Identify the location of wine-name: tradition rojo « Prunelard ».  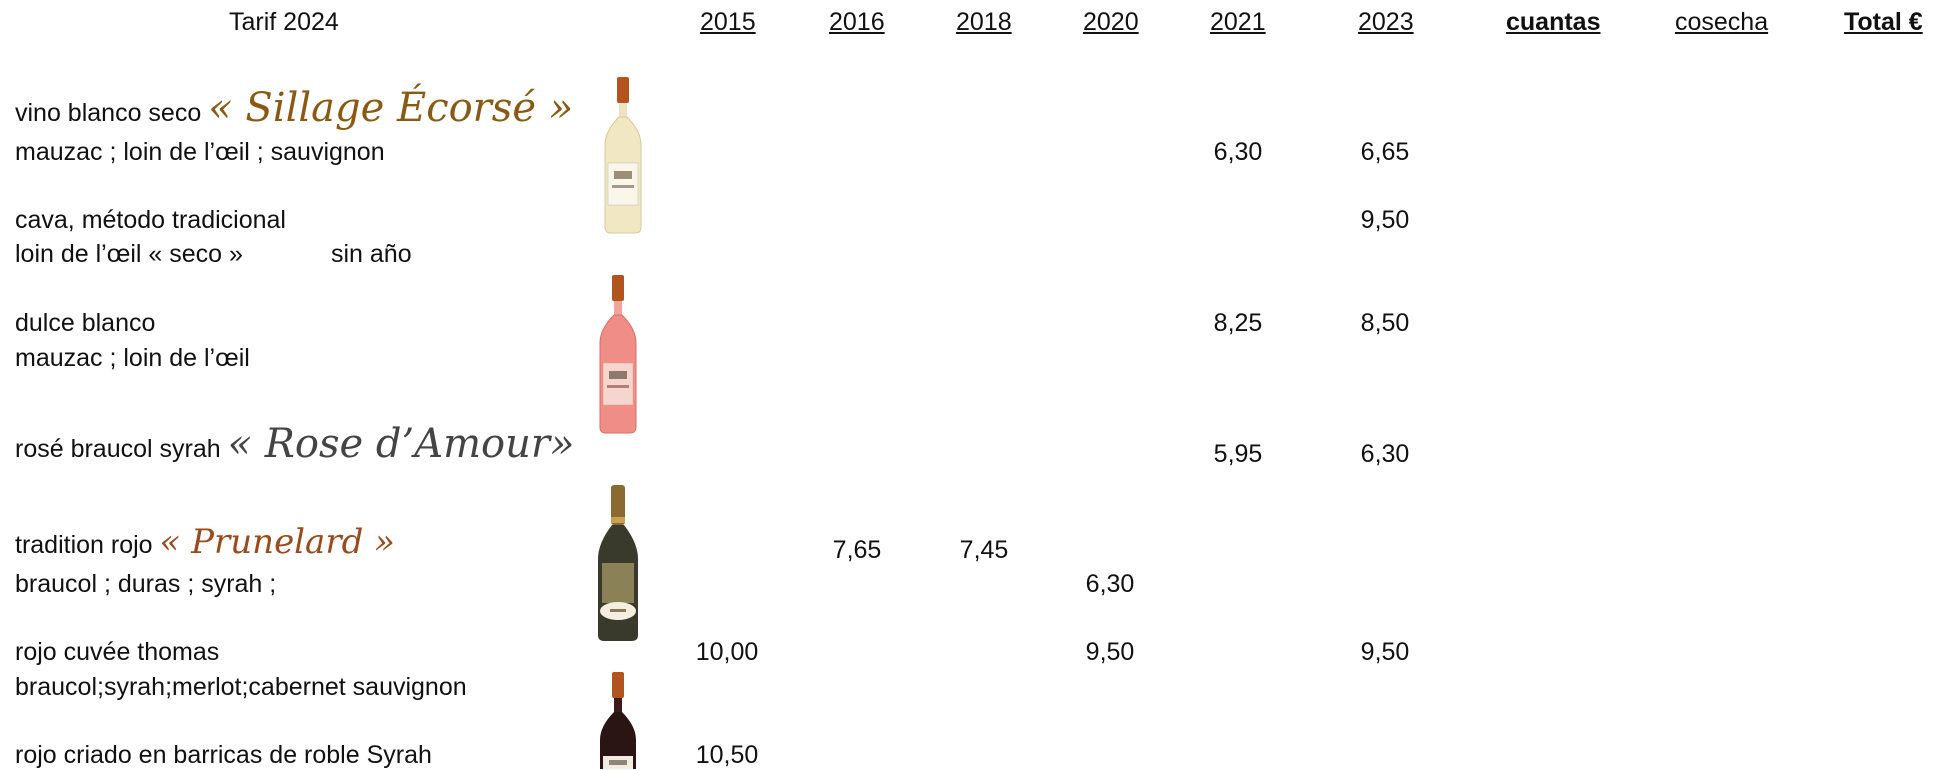
(205, 542).